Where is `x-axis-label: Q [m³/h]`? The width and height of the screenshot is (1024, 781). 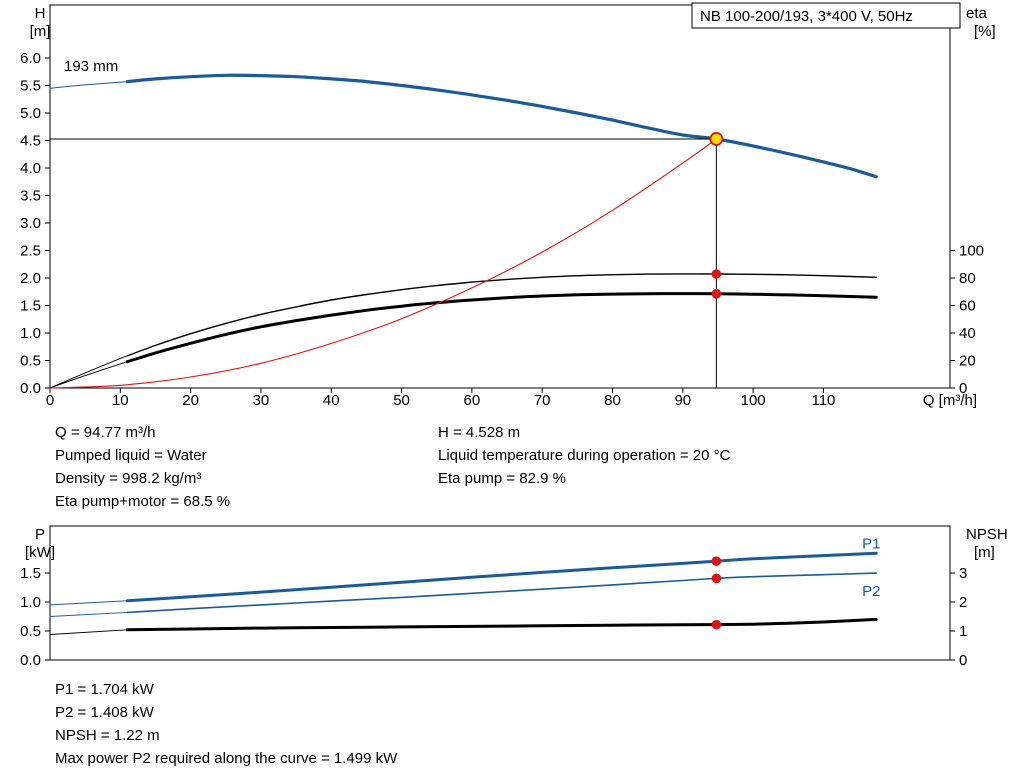 x-axis-label: Q [m³/h] is located at coordinates (950, 400).